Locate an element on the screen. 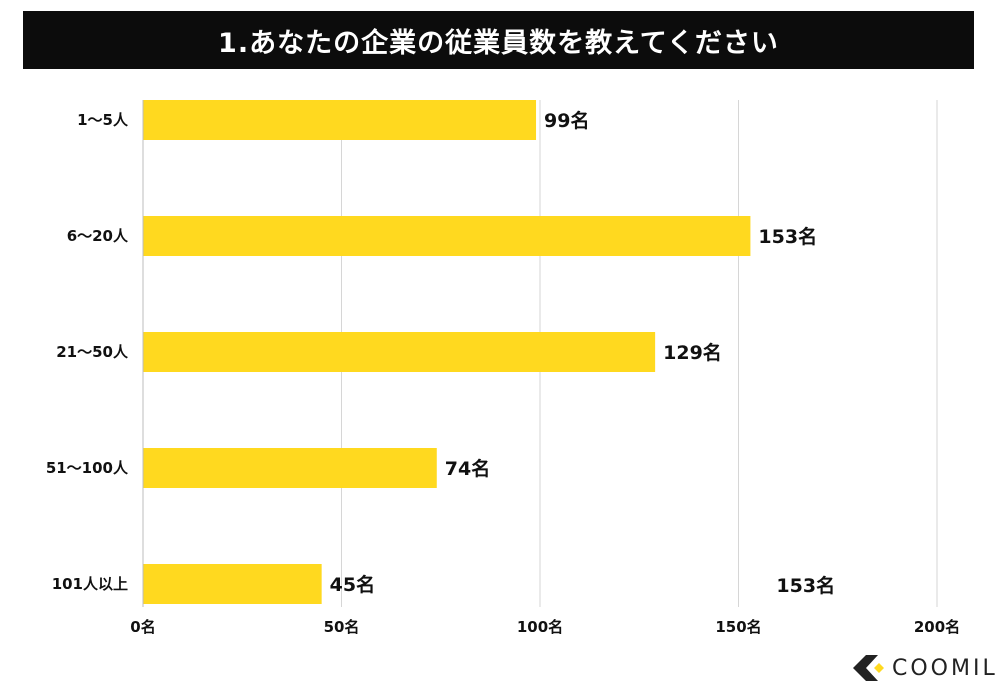  category-label-1: 6〜20人 is located at coordinates (98, 236).